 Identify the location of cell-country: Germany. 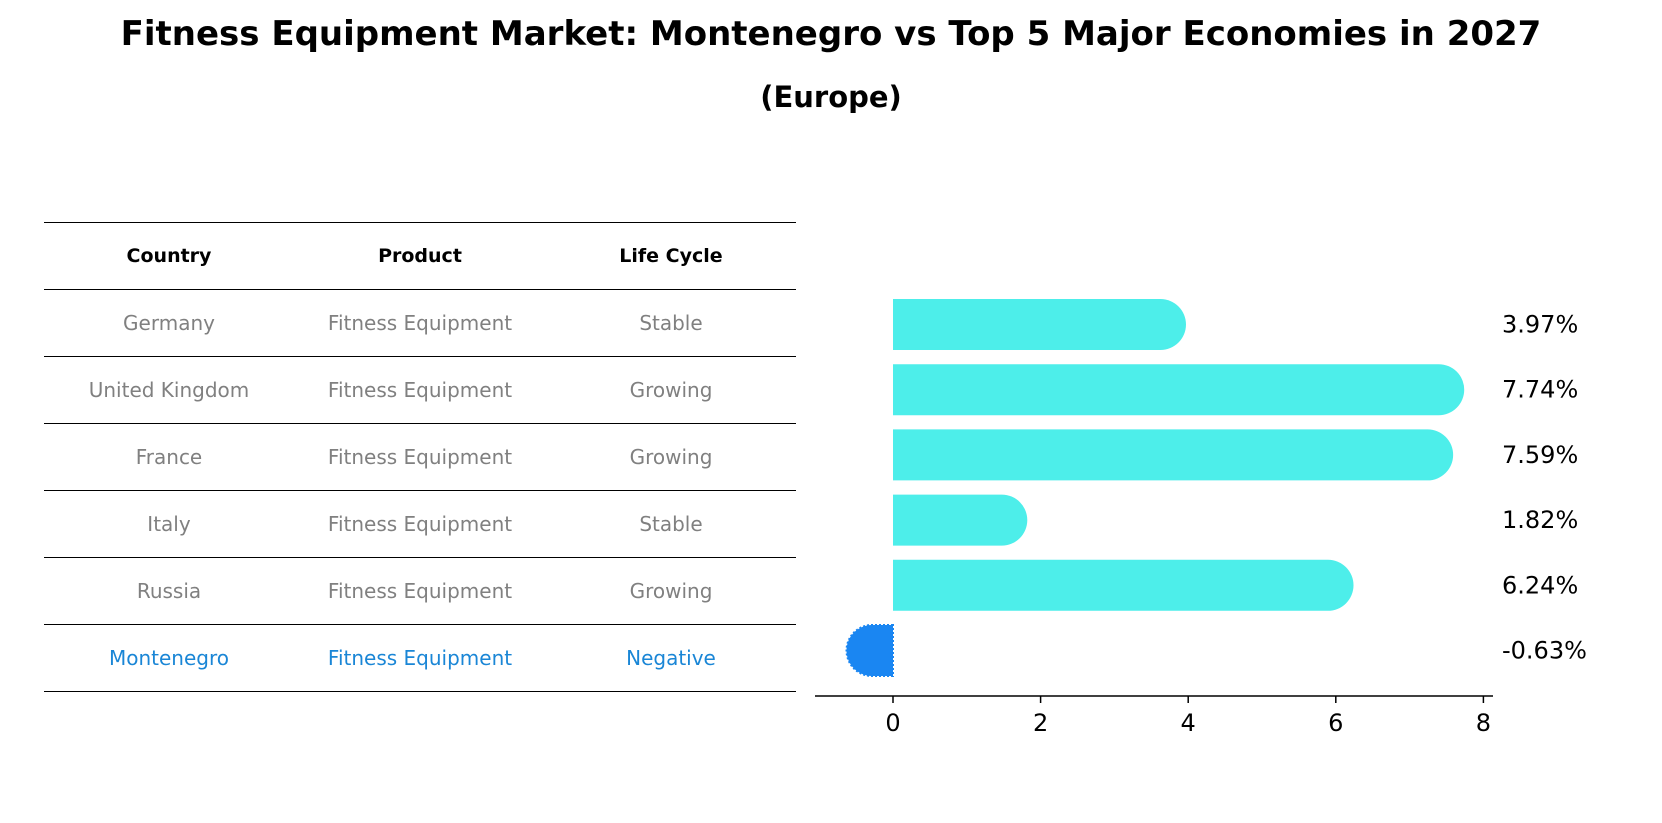
(169, 323).